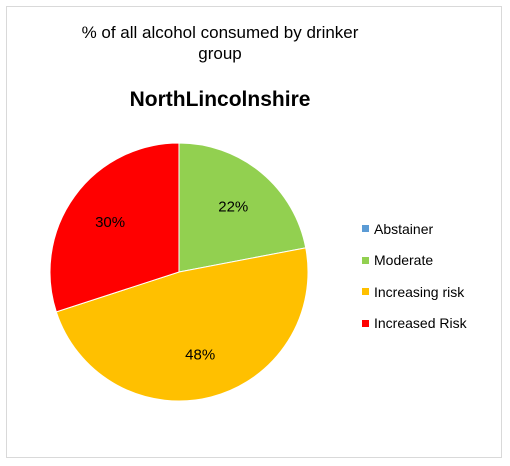 Image resolution: width=510 pixels, height=466 pixels. I want to click on legend-label: Moderate, so click(404, 260).